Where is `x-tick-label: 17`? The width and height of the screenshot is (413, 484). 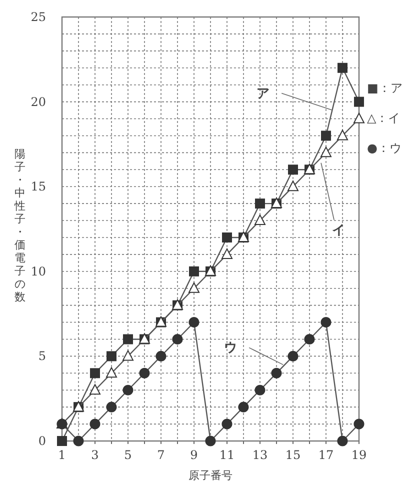
x-tick-label: 17 is located at coordinates (326, 455).